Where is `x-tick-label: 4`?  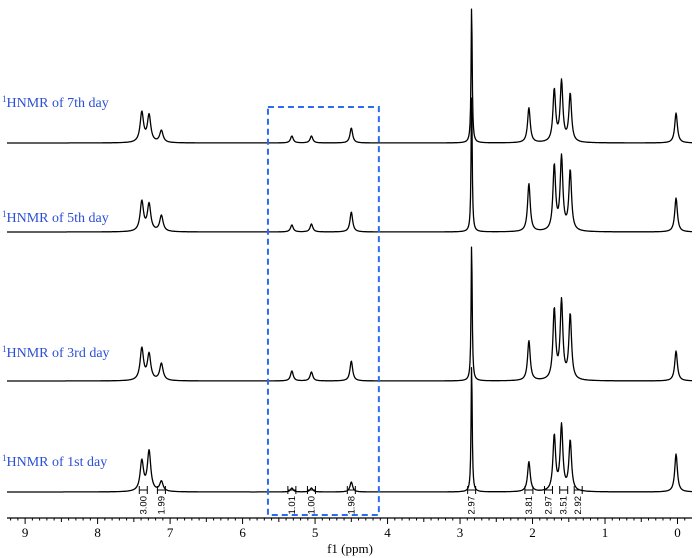 x-tick-label: 4 is located at coordinates (387, 532).